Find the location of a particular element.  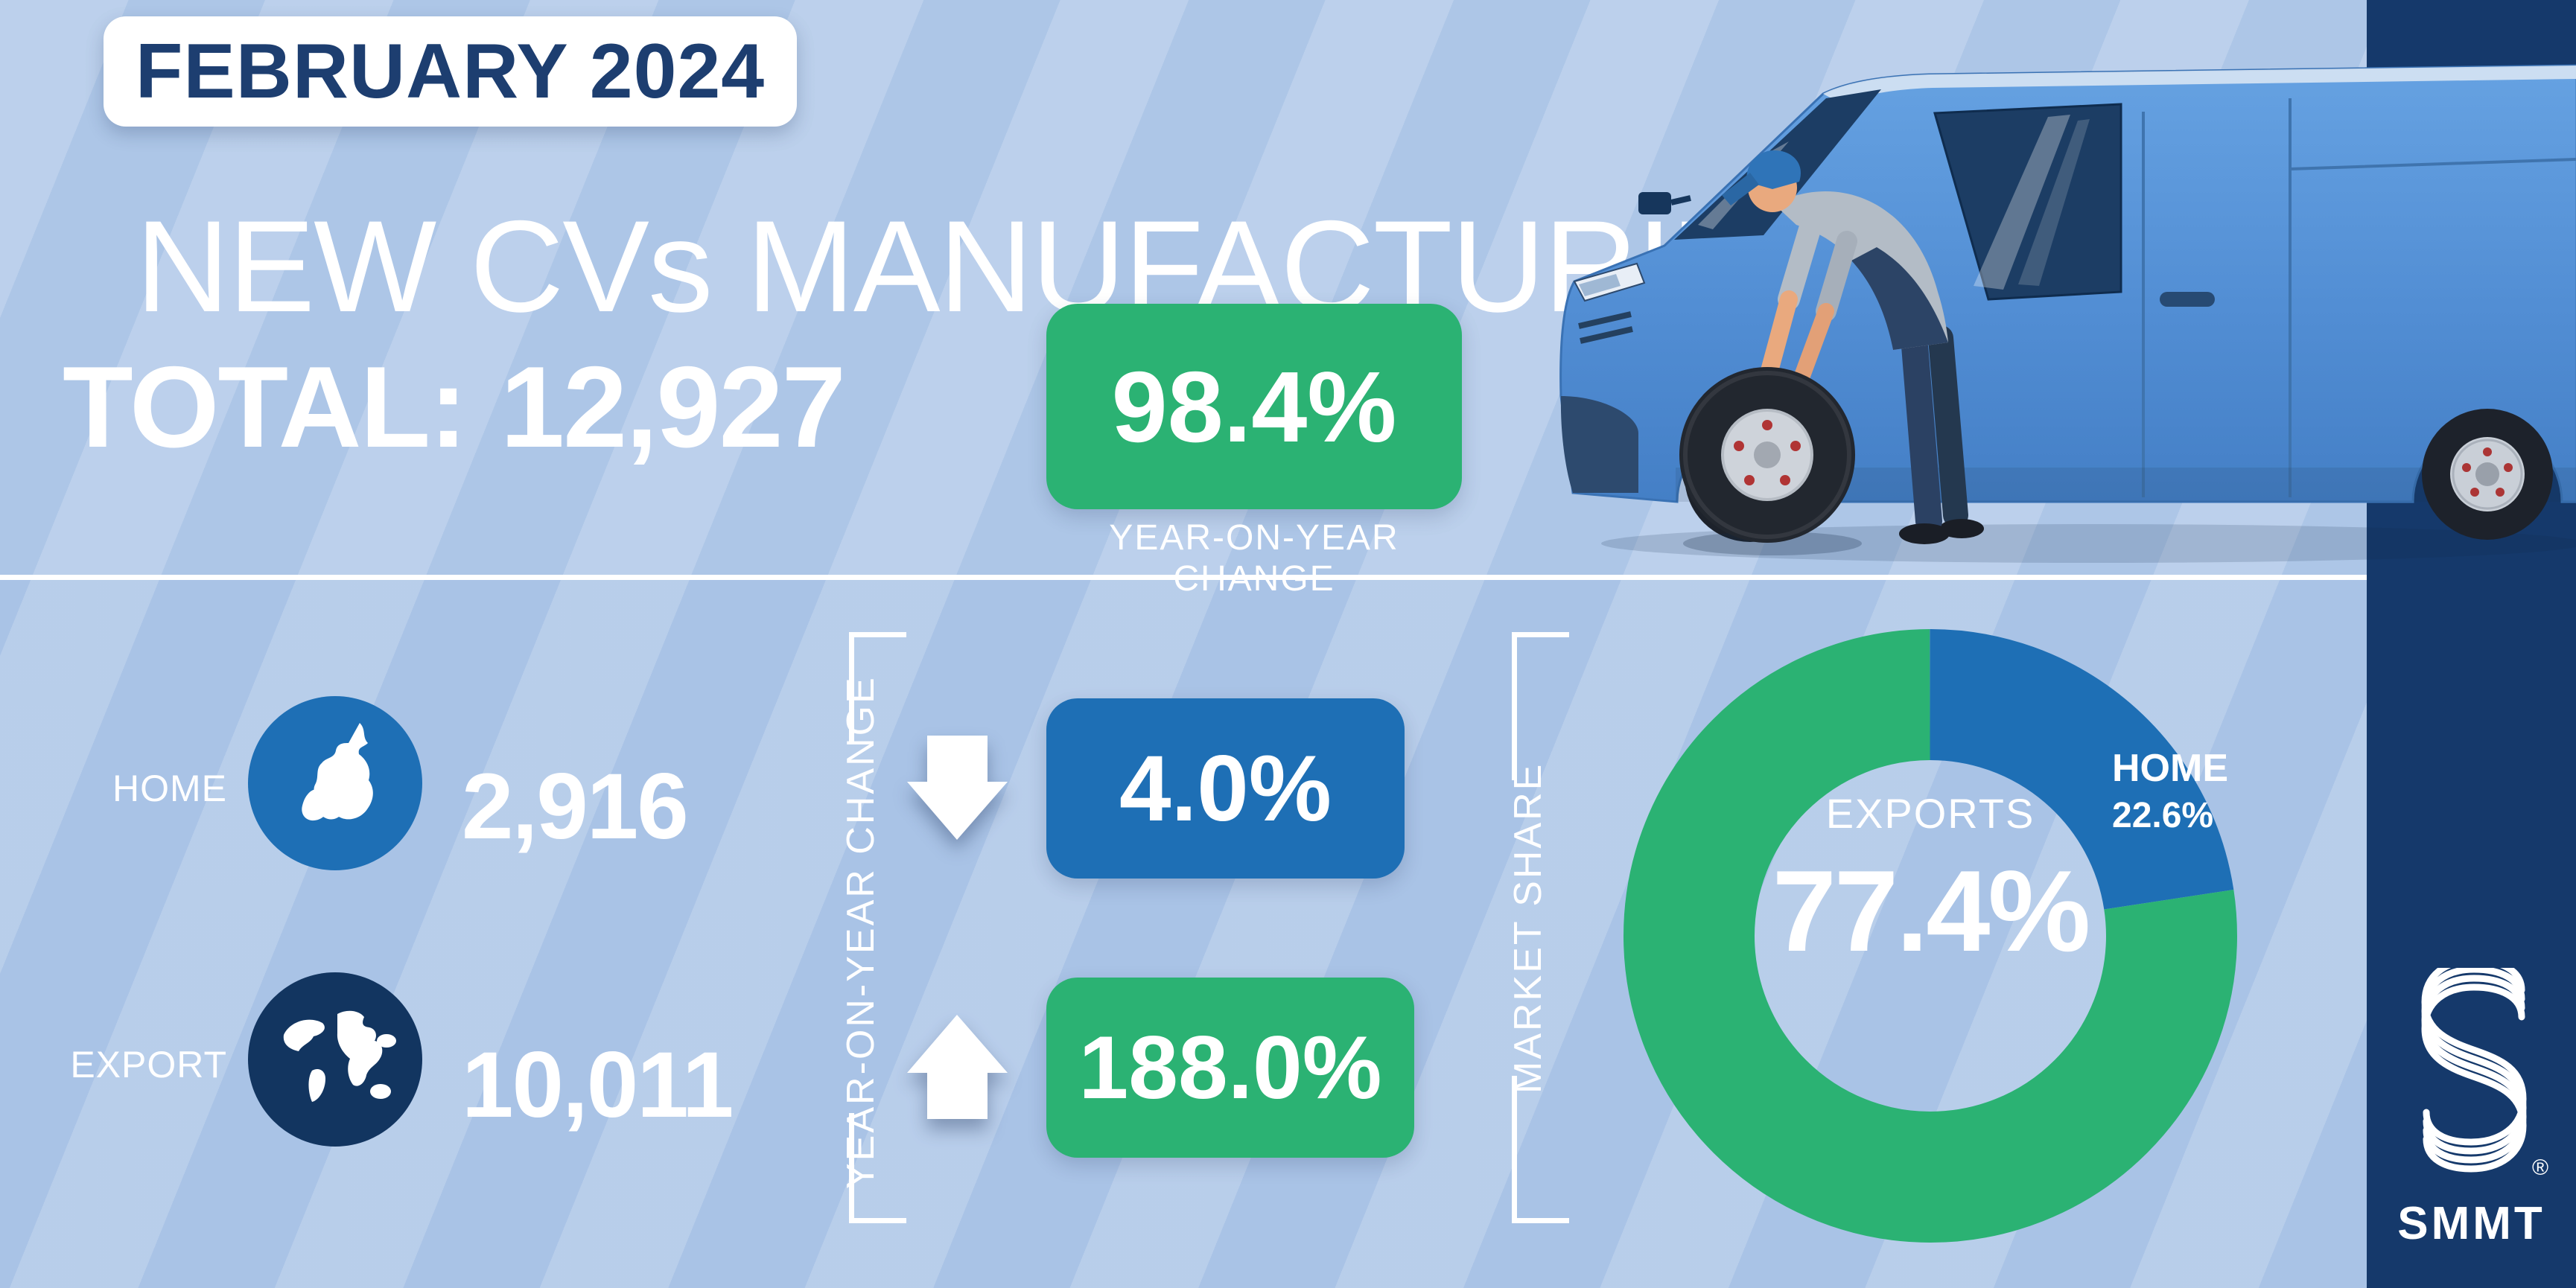

home-yoy-change-value: 4.0% is located at coordinates (1225, 788).